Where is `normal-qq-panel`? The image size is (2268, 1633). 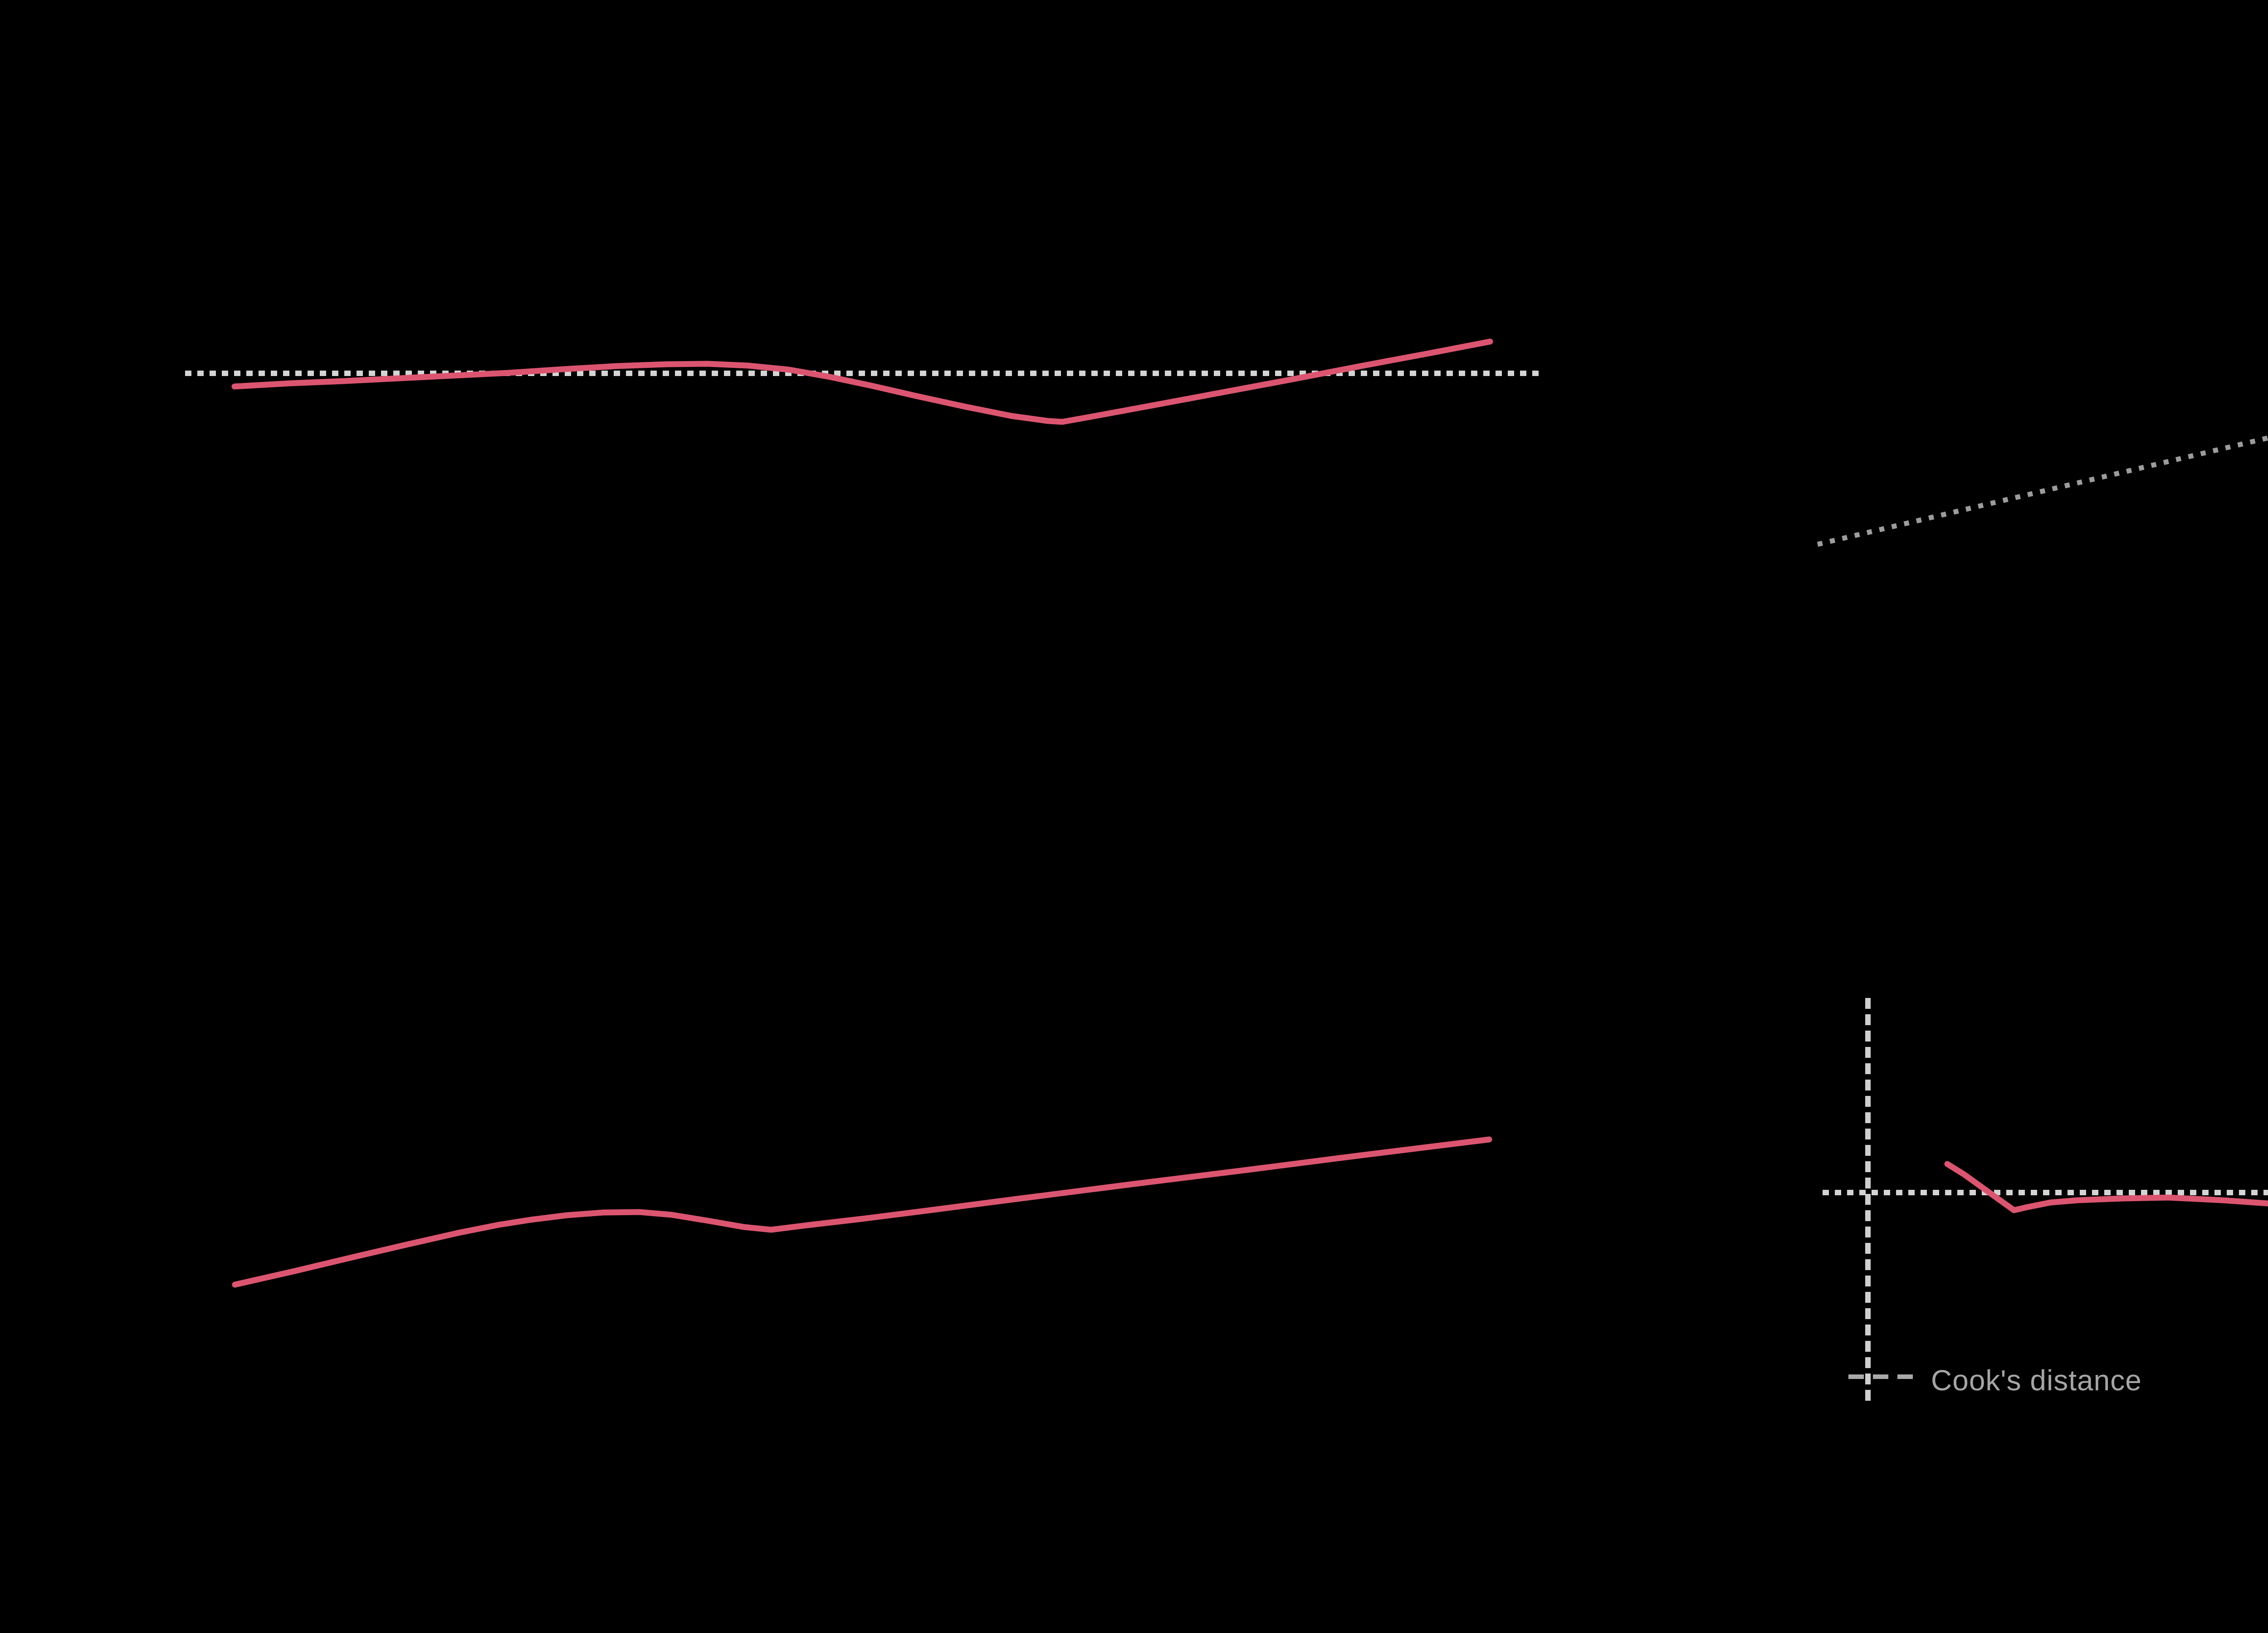 normal-qq-panel is located at coordinates (2043, 491).